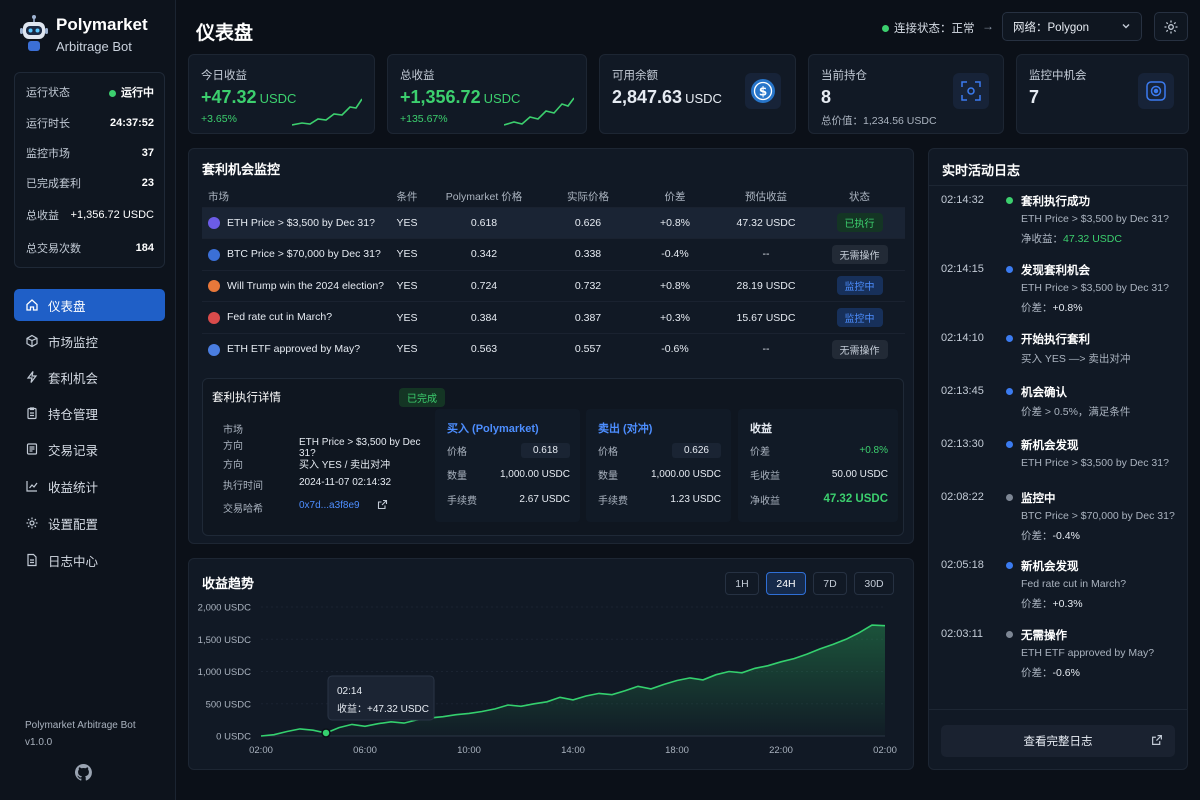 The height and width of the screenshot is (800, 1200). I want to click on log-extra: 价差：-0.4%, so click(1050, 536).